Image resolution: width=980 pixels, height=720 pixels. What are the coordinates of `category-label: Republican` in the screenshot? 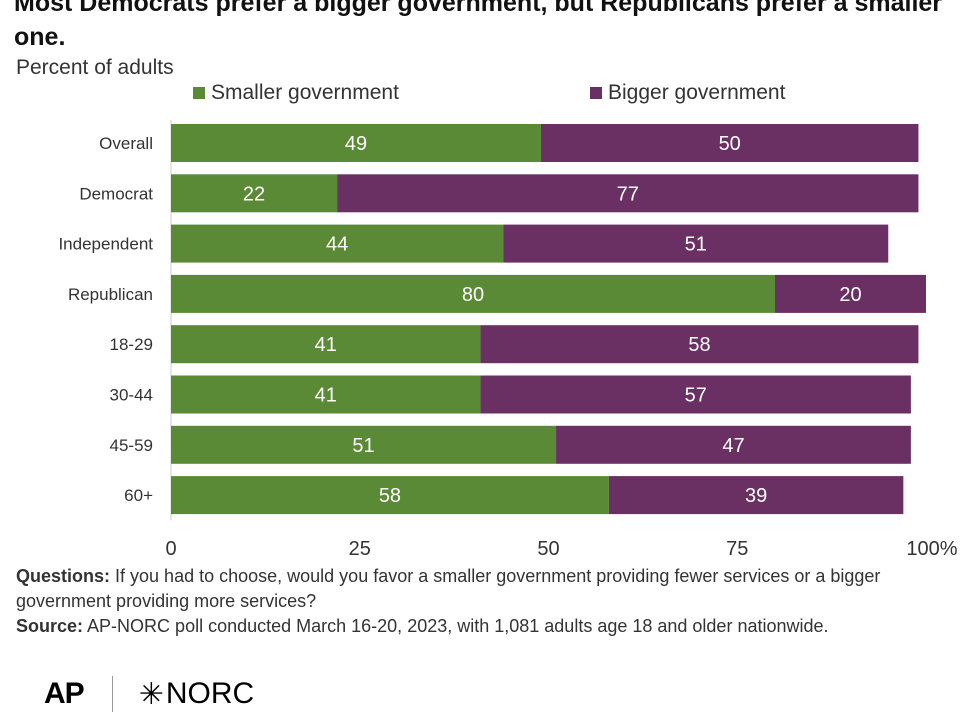 It's located at (110, 294).